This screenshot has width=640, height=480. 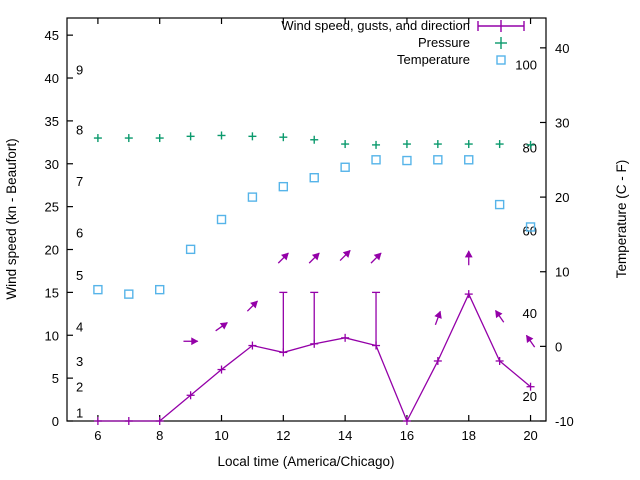 I want to click on legend-key-pressure, so click(x=501, y=43).